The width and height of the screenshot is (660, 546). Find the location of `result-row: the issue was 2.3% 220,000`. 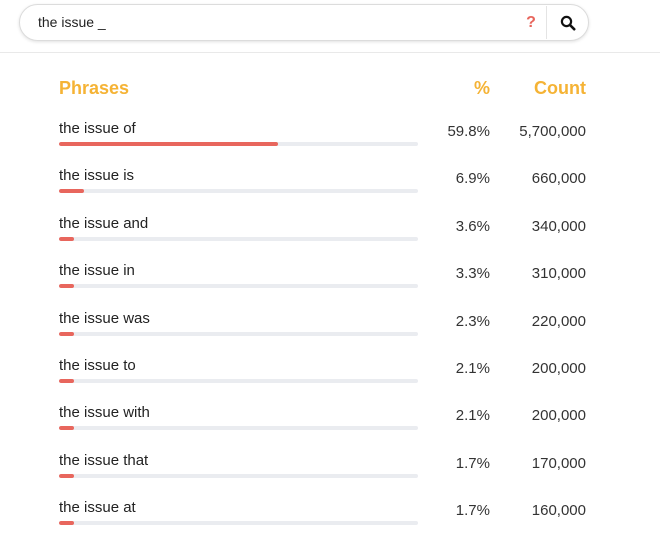

result-row: the issue was 2.3% 220,000 is located at coordinates (330, 333).